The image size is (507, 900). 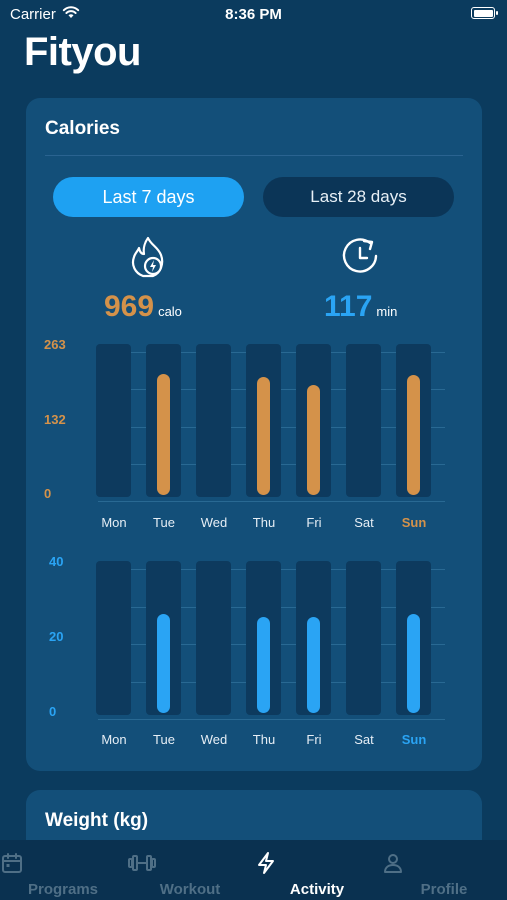 What do you see at coordinates (170, 311) in the screenshot?
I see `calories-unit: calo` at bounding box center [170, 311].